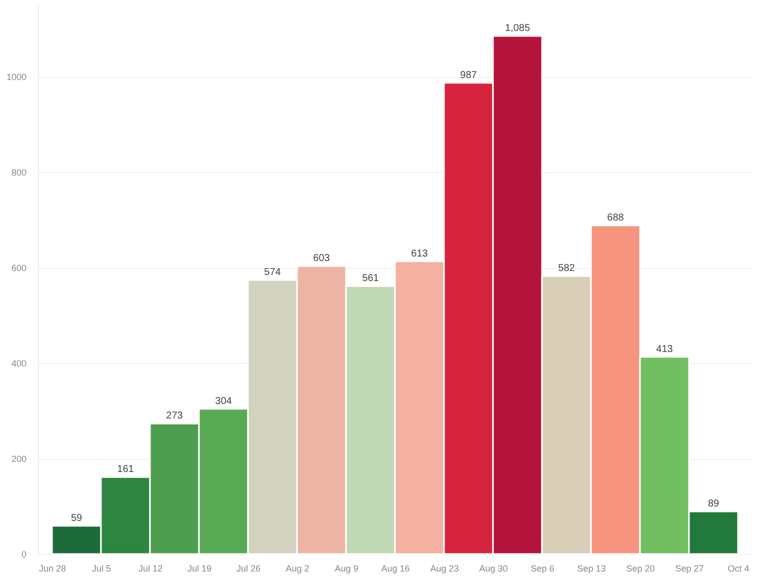 The width and height of the screenshot is (757, 578). What do you see at coordinates (273, 272) in the screenshot?
I see `data-label: 574` at bounding box center [273, 272].